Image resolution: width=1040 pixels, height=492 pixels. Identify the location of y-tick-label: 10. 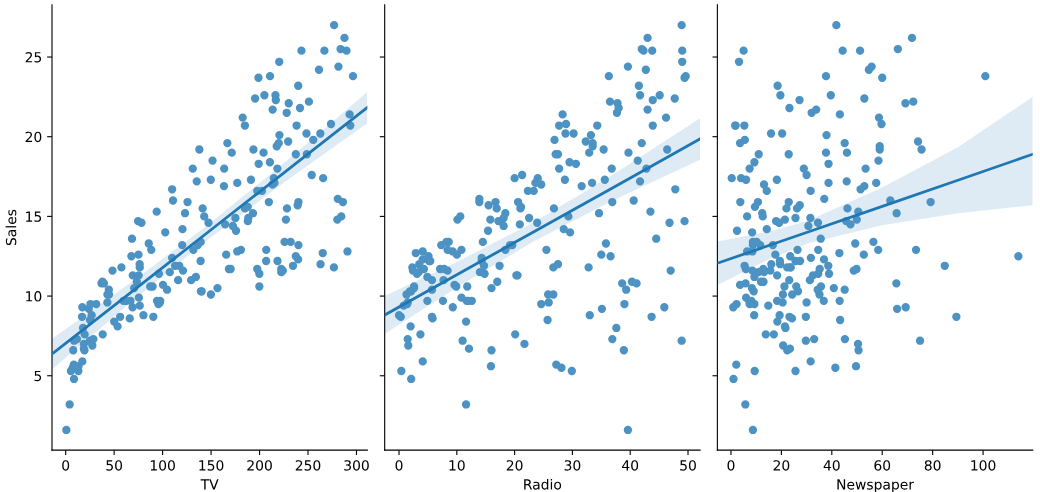
(34, 296).